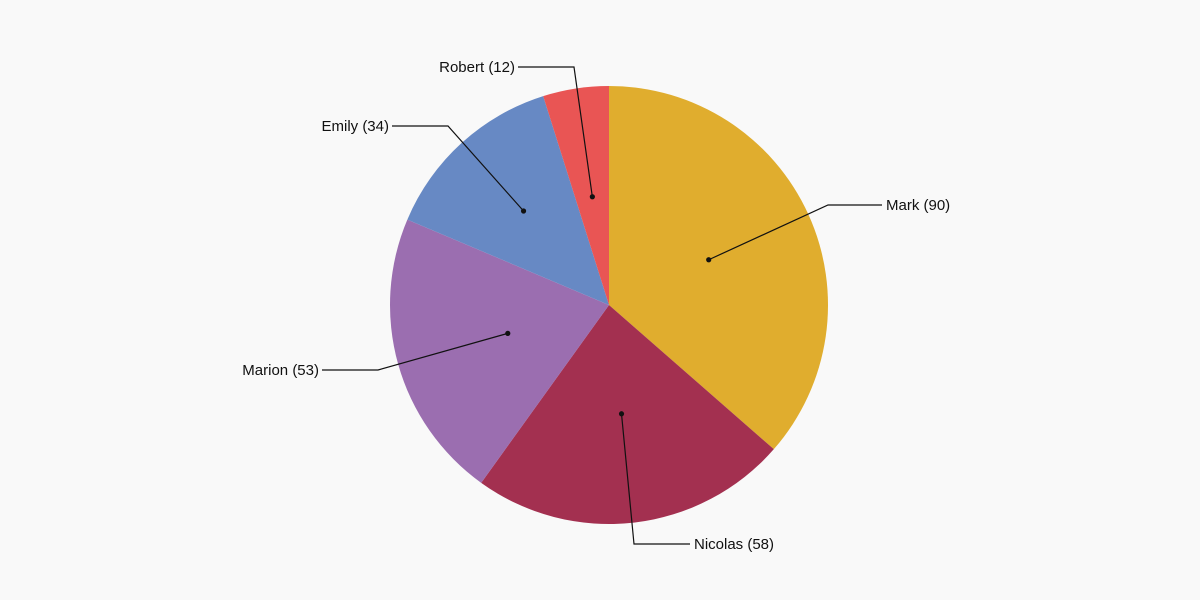 Image resolution: width=1200 pixels, height=600 pixels. I want to click on leader-dot-marion, so click(508, 333).